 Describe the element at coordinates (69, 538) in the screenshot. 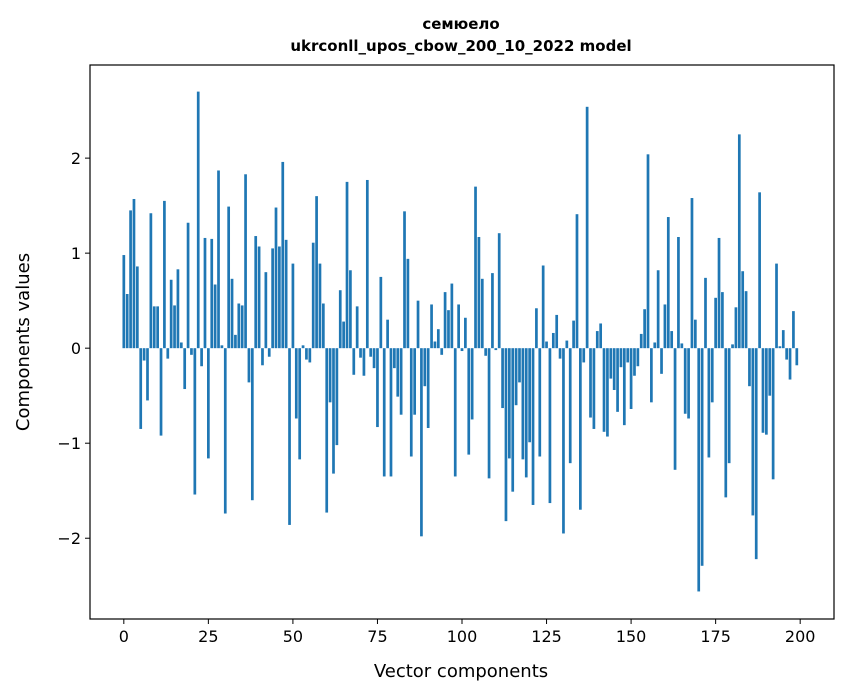

I see `y-tick-label: −2` at that location.